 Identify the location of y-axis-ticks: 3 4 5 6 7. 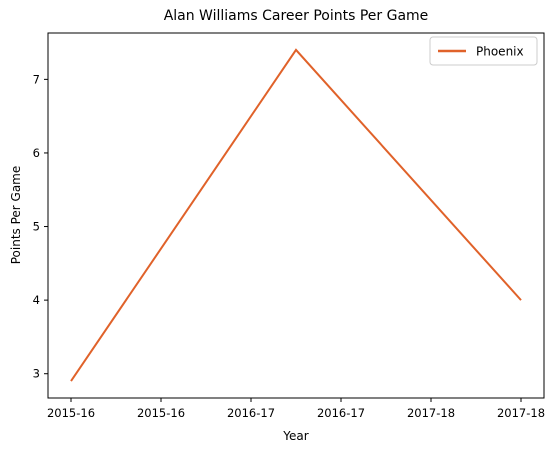
(40, 226).